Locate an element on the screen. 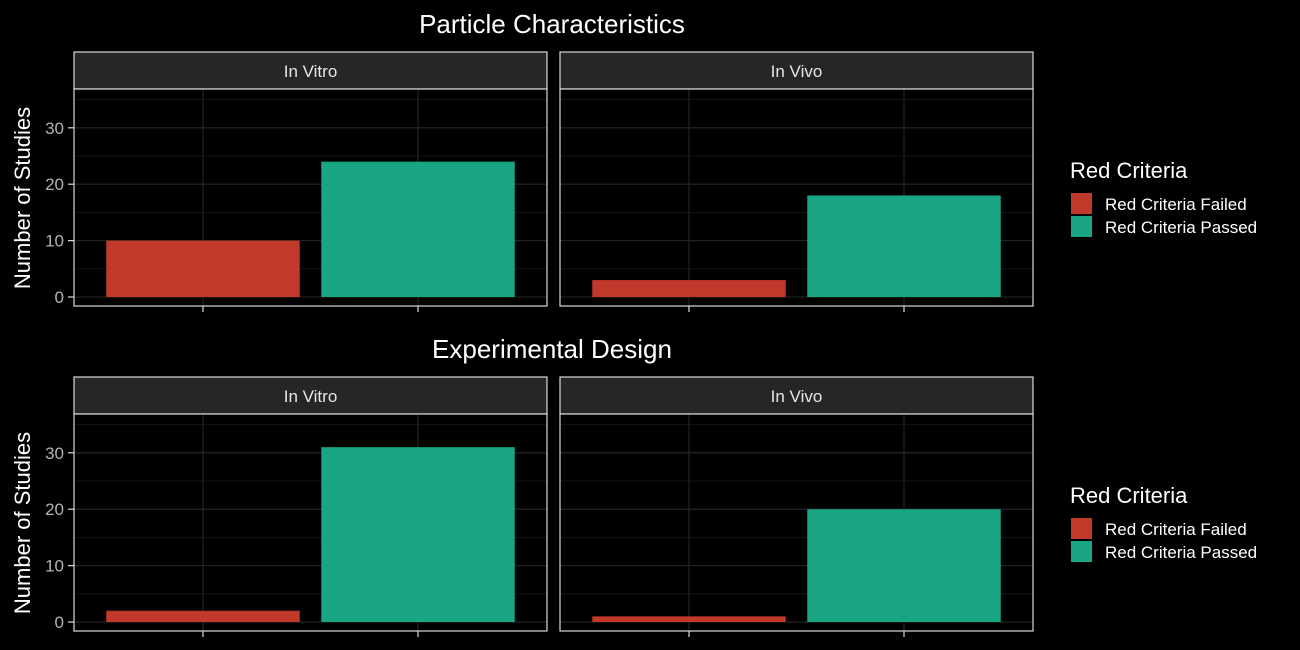 The height and width of the screenshot is (650, 1300). chart-1-title: Experimental Design is located at coordinates (552, 349).